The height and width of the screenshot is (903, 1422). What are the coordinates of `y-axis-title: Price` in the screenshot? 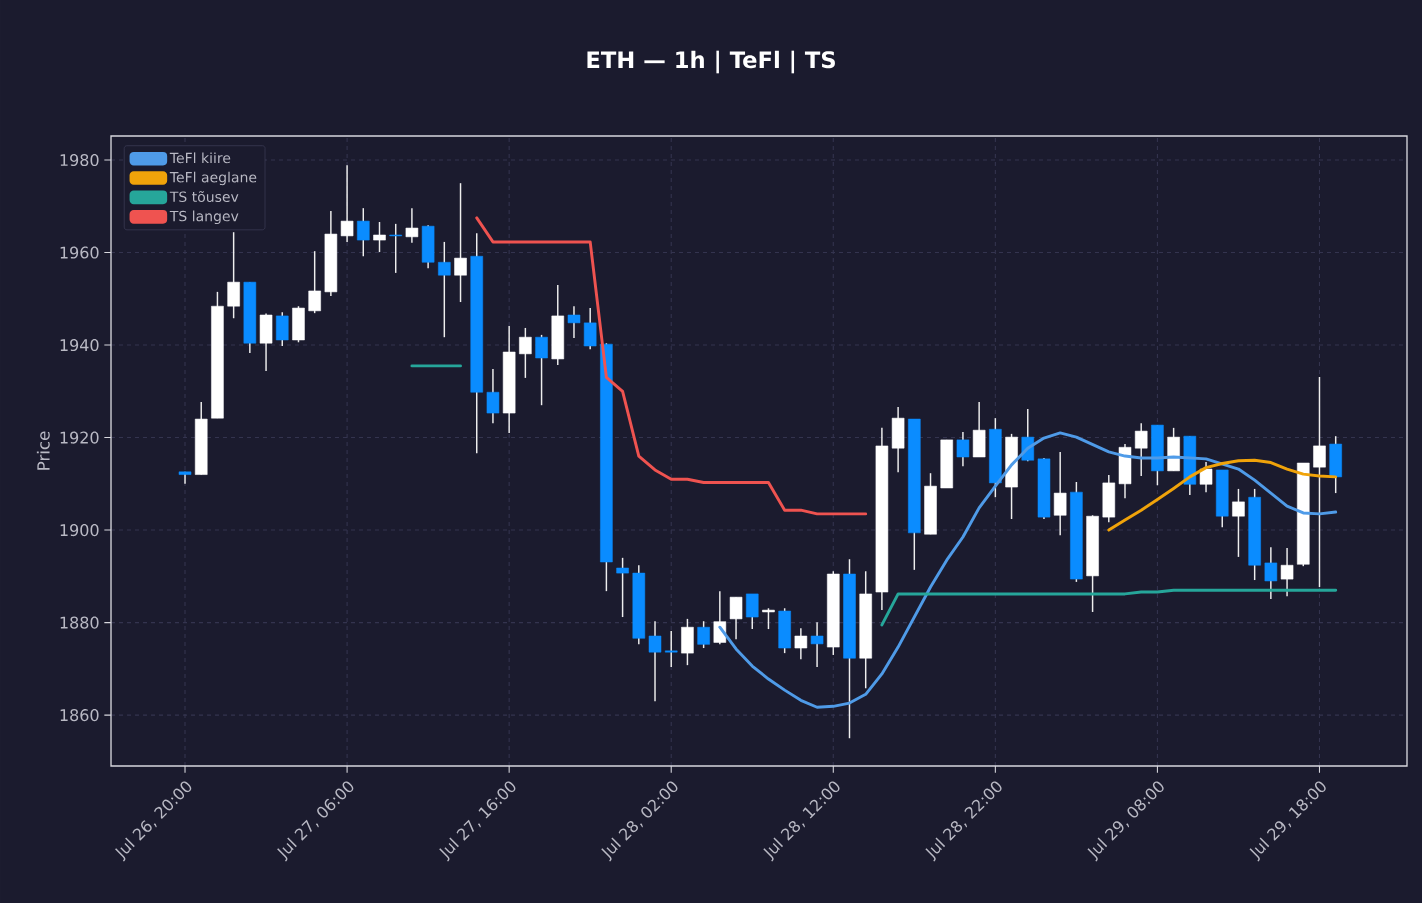 It's located at (43, 450).